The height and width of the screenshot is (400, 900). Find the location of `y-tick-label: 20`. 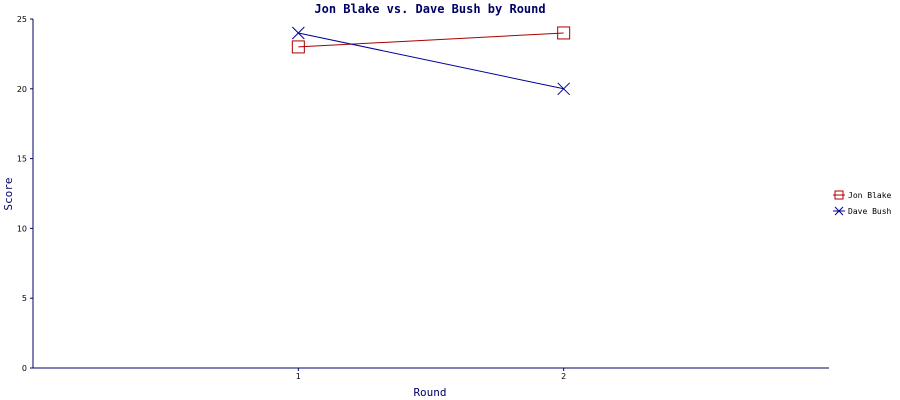

y-tick-label: 20 is located at coordinates (22, 89).